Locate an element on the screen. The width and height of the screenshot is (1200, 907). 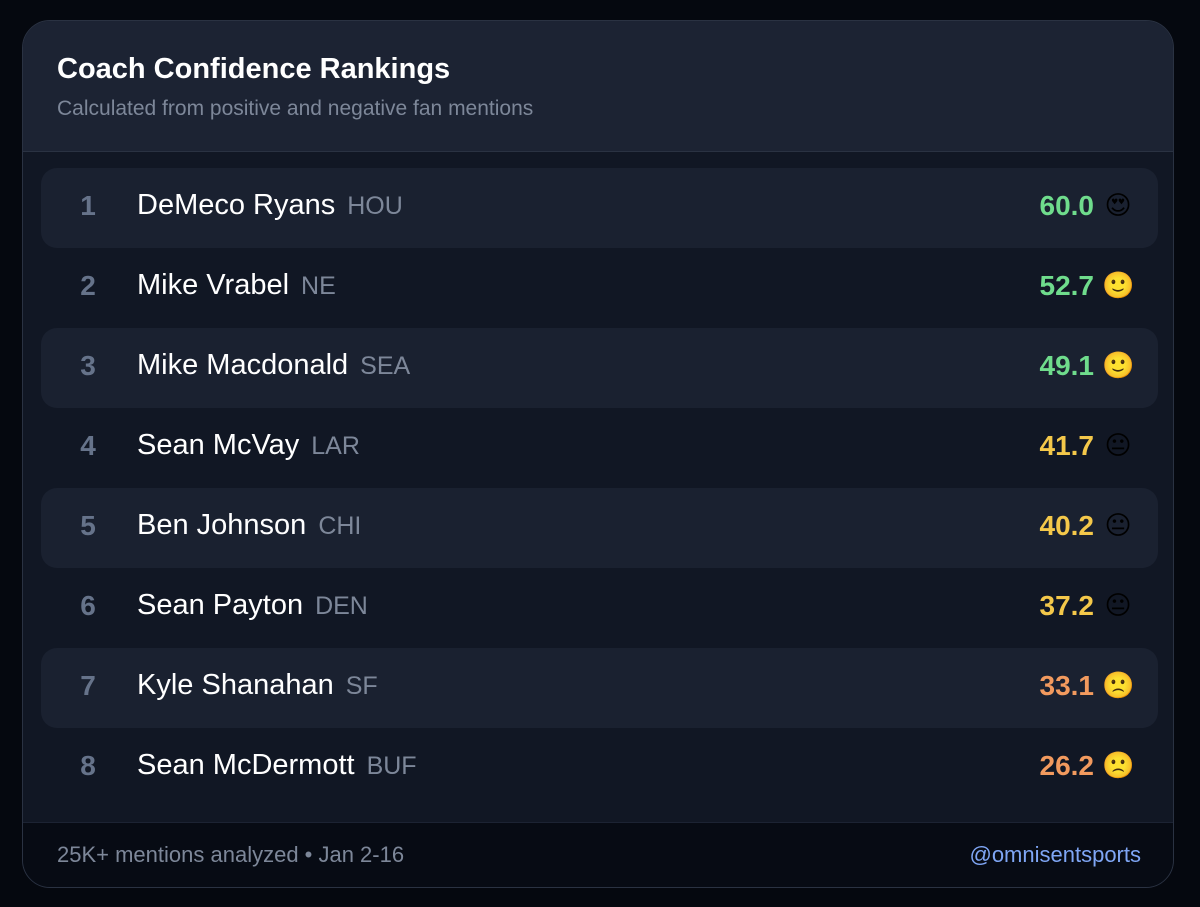
team: SF is located at coordinates (361, 686).